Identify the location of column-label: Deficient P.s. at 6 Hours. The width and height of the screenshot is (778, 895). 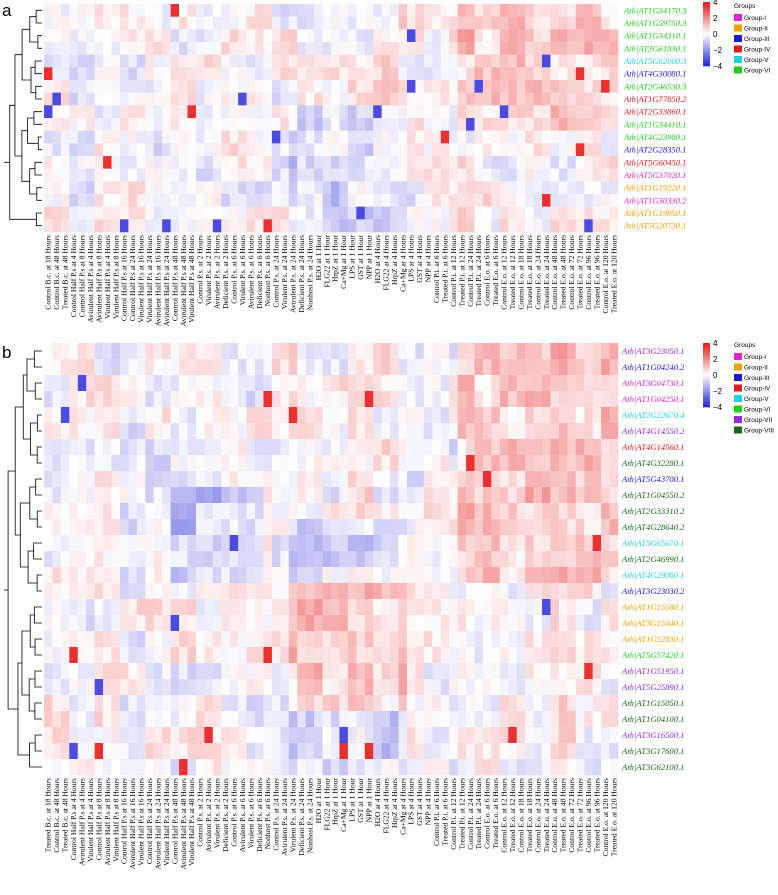
(259, 272).